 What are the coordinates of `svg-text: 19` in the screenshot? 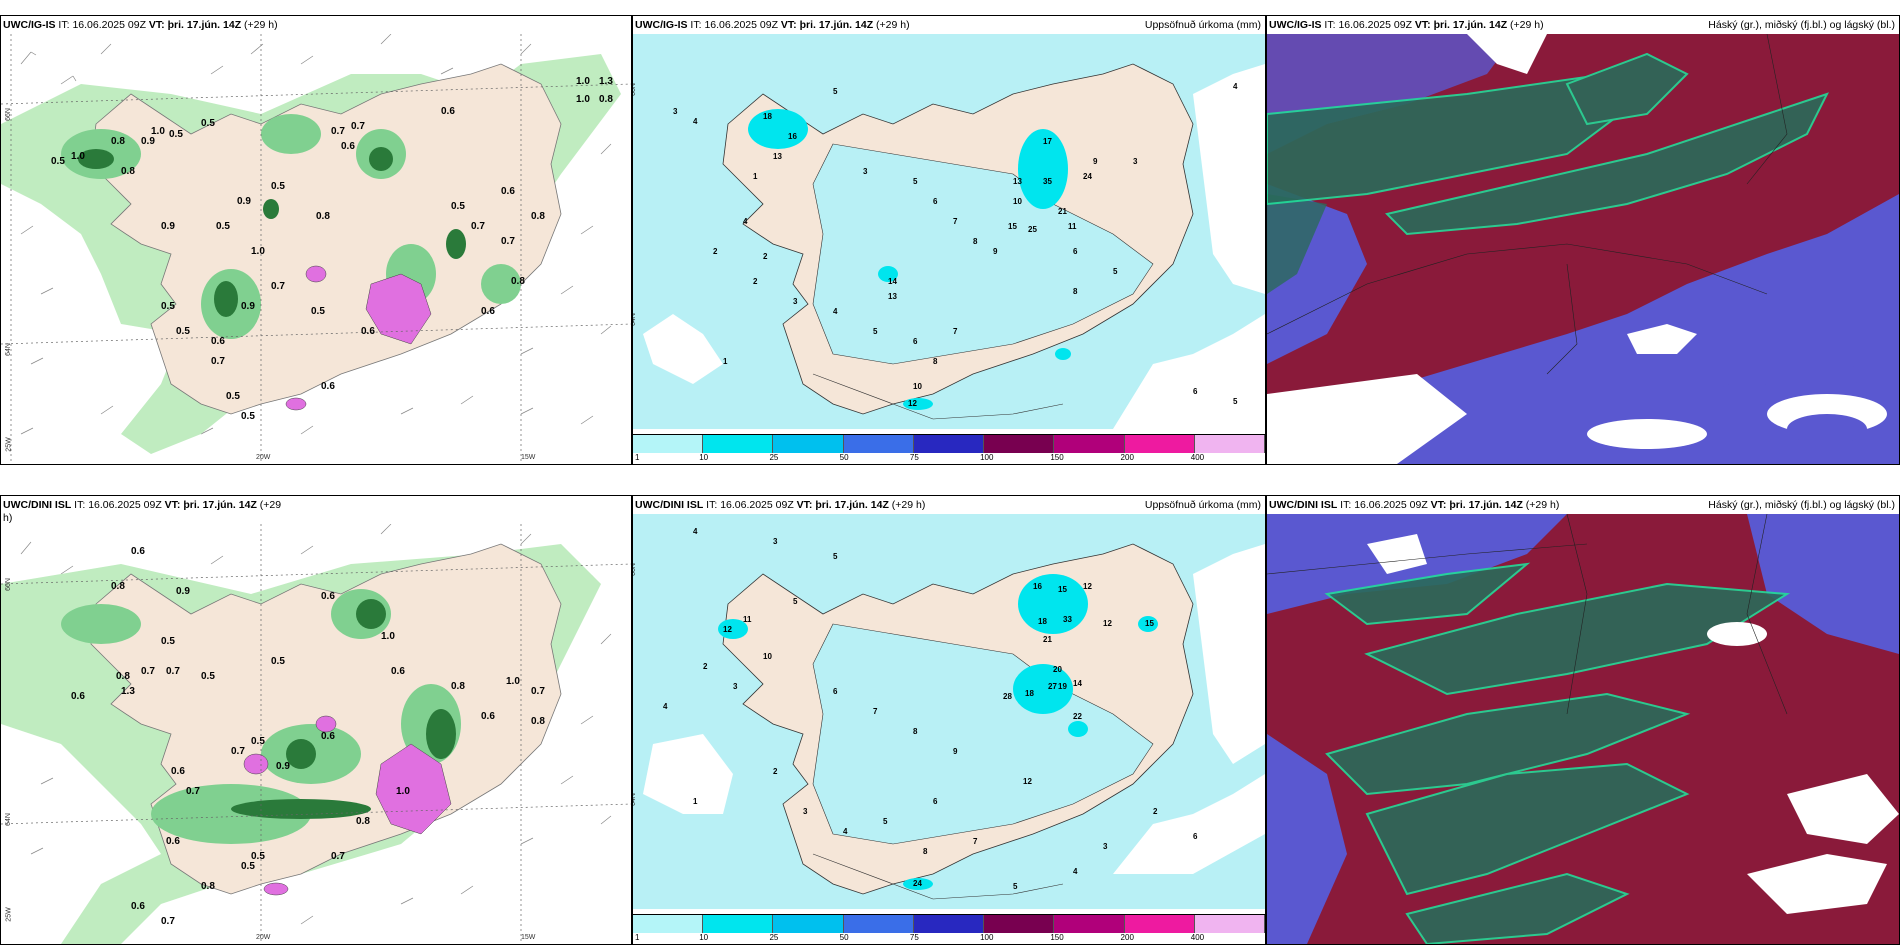 It's located at (1062, 686).